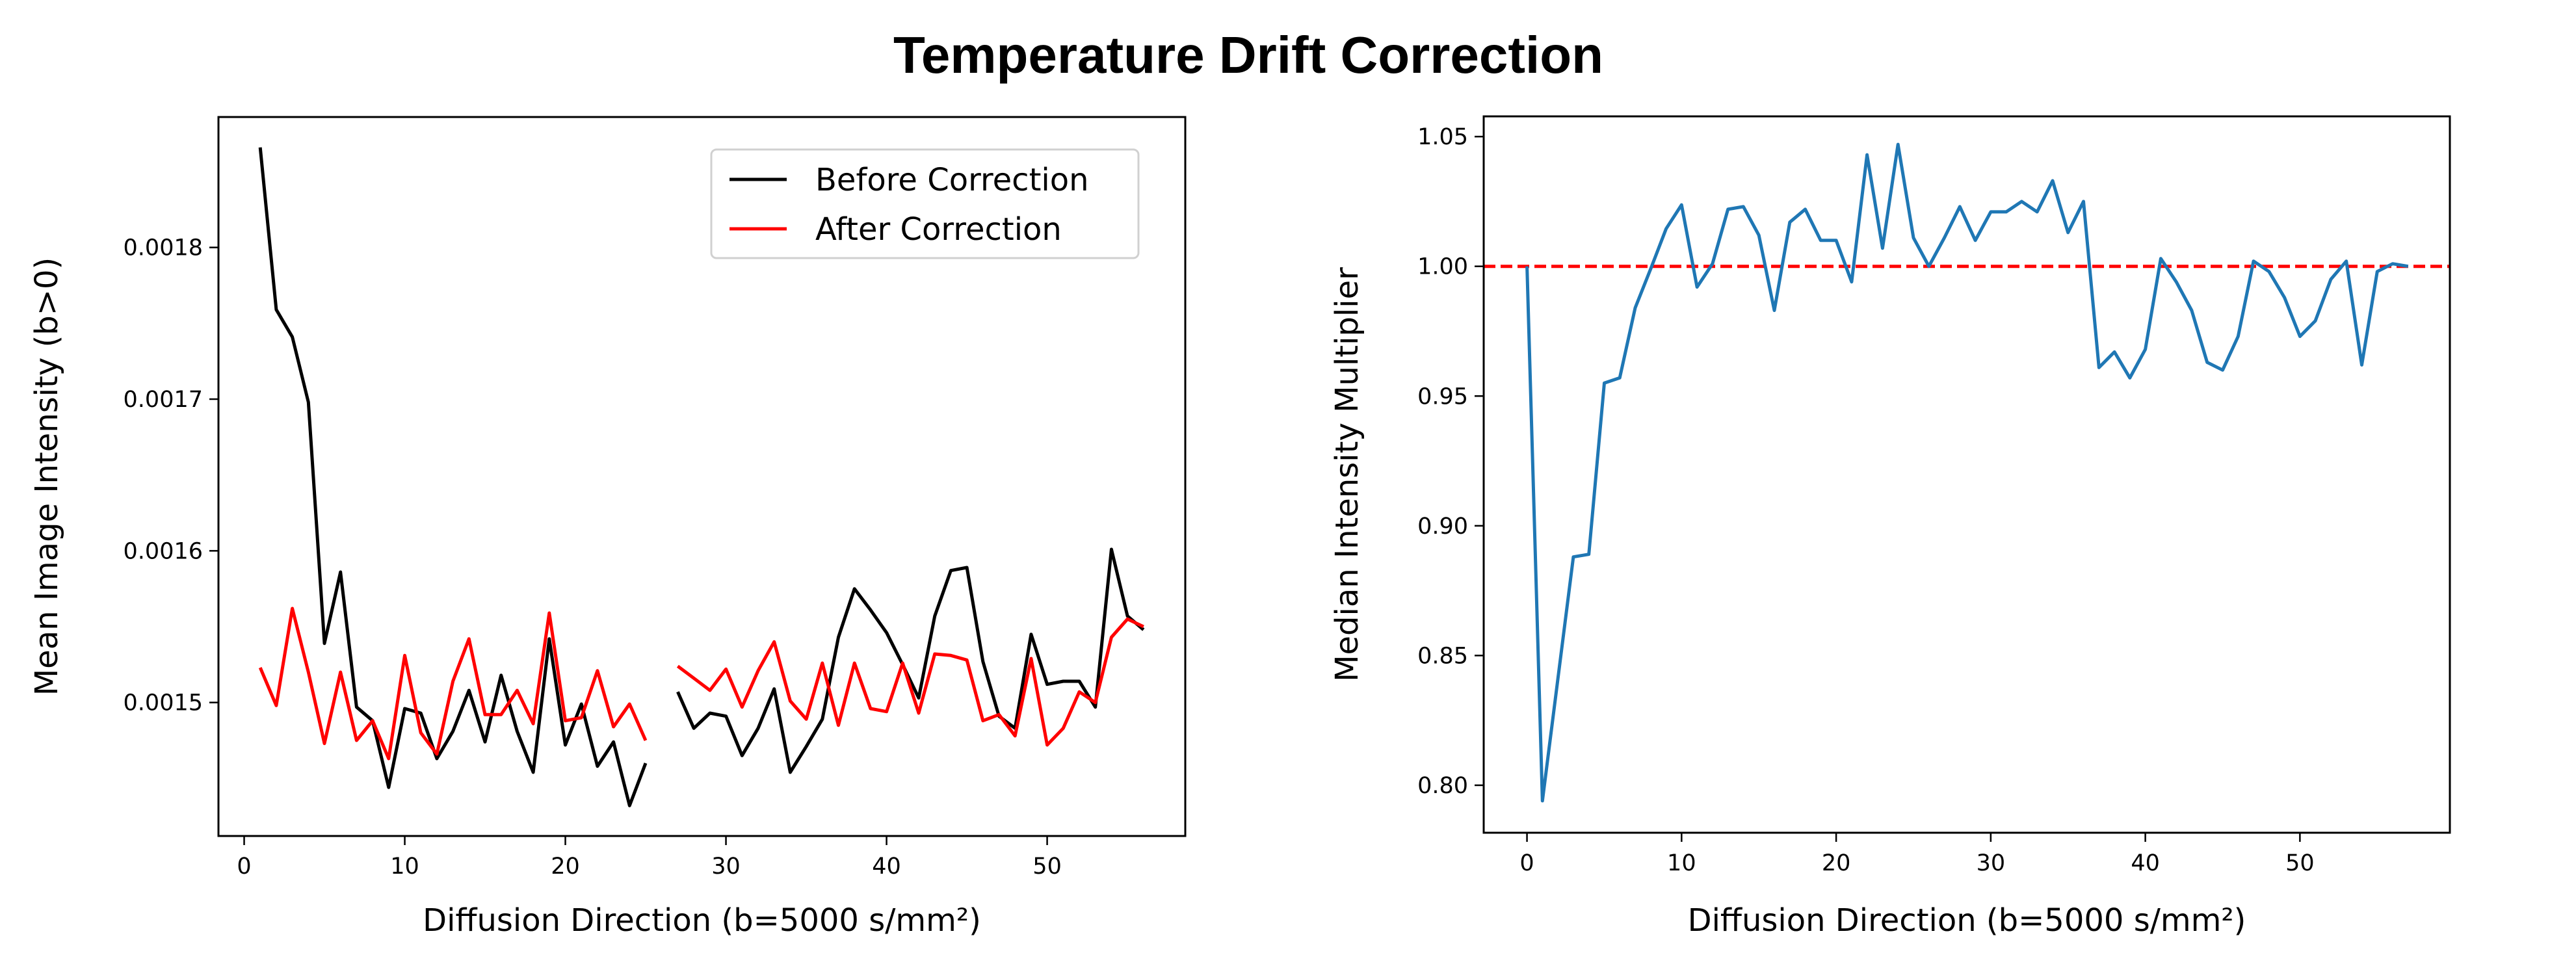 This screenshot has width=2576, height=953. I want to click on legend-label: Before Correction, so click(952, 180).